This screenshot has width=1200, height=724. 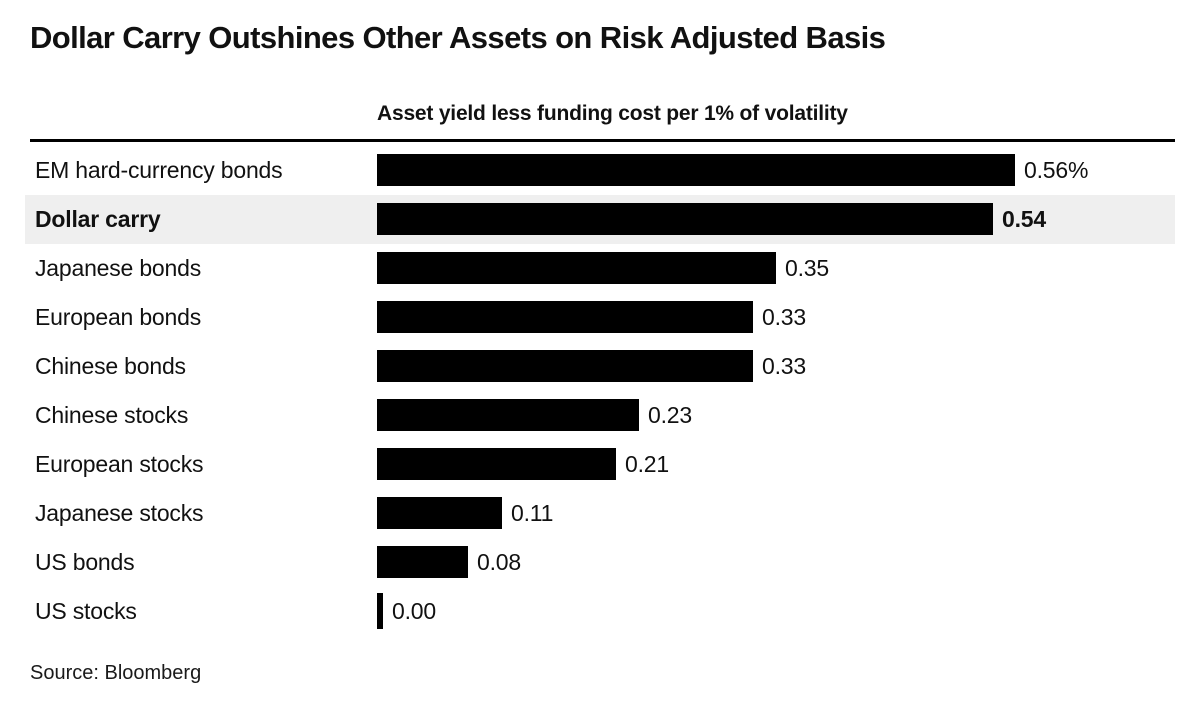 I want to click on value-label: 0.56%, so click(x=1056, y=169).